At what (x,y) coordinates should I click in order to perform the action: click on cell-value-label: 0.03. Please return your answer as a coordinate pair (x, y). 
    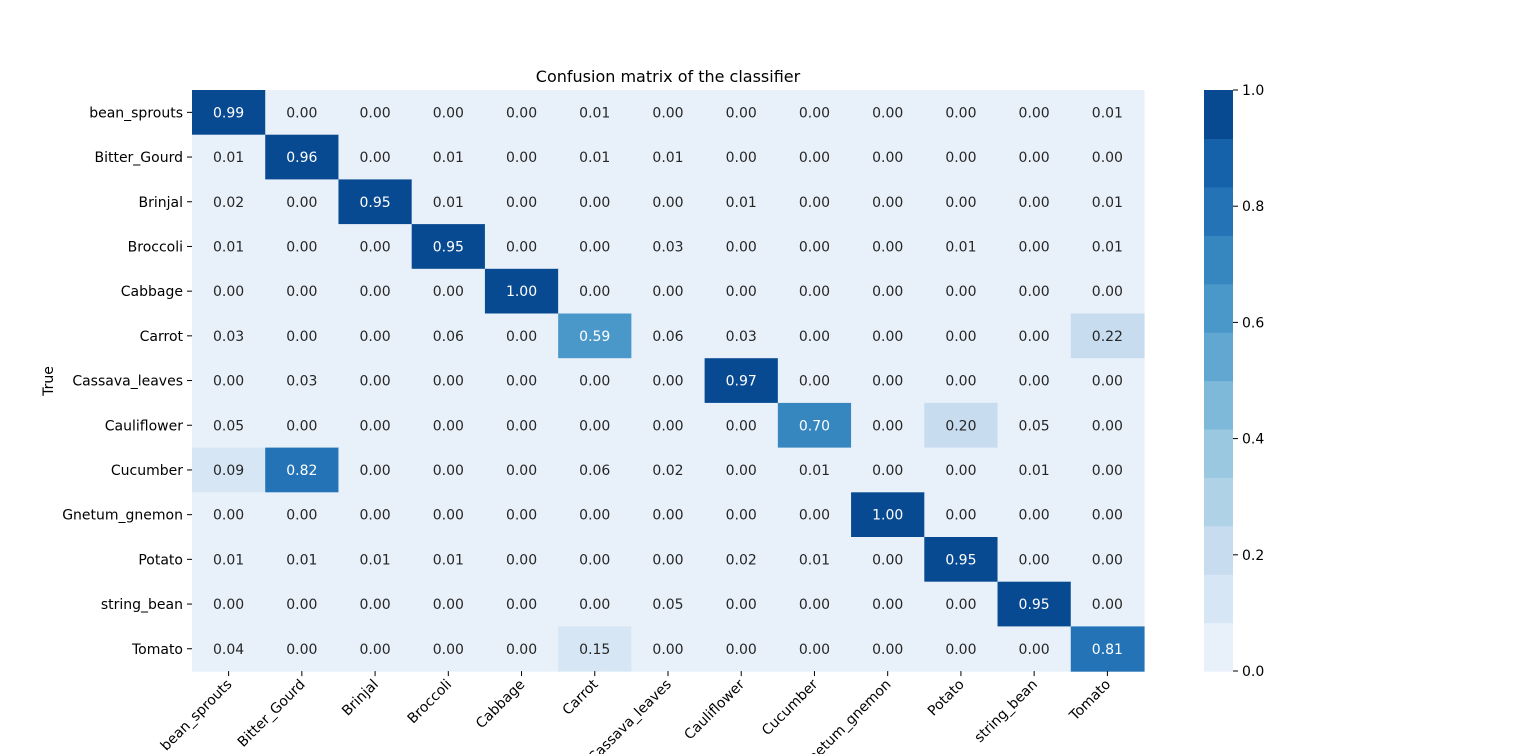
    Looking at the image, I should click on (741, 337).